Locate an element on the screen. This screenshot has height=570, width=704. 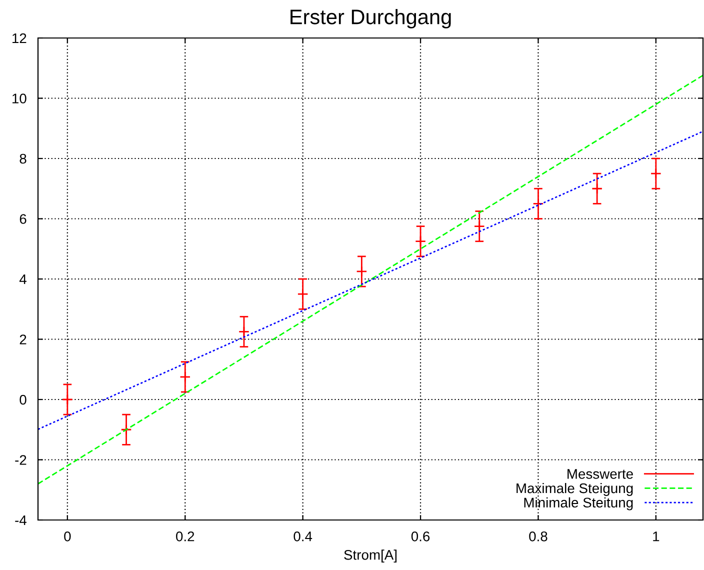
x-tick-label: 0.2 is located at coordinates (185, 536).